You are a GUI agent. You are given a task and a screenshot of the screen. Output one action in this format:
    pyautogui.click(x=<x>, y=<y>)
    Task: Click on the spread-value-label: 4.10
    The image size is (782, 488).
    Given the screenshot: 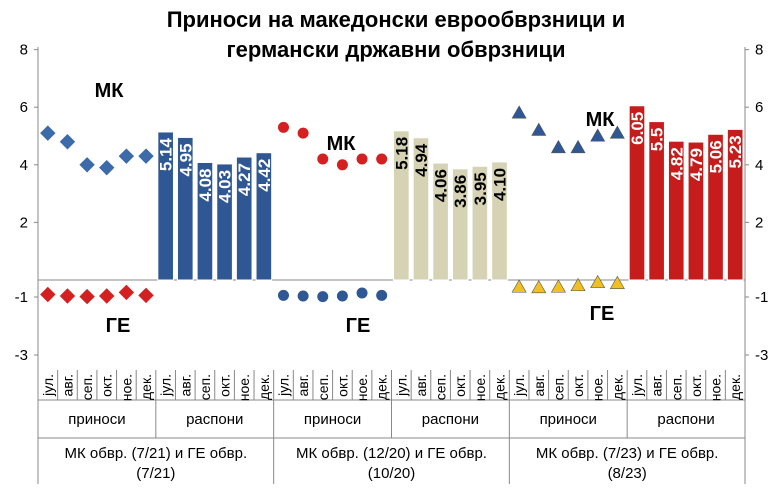 What is the action you would take?
    pyautogui.click(x=500, y=184)
    